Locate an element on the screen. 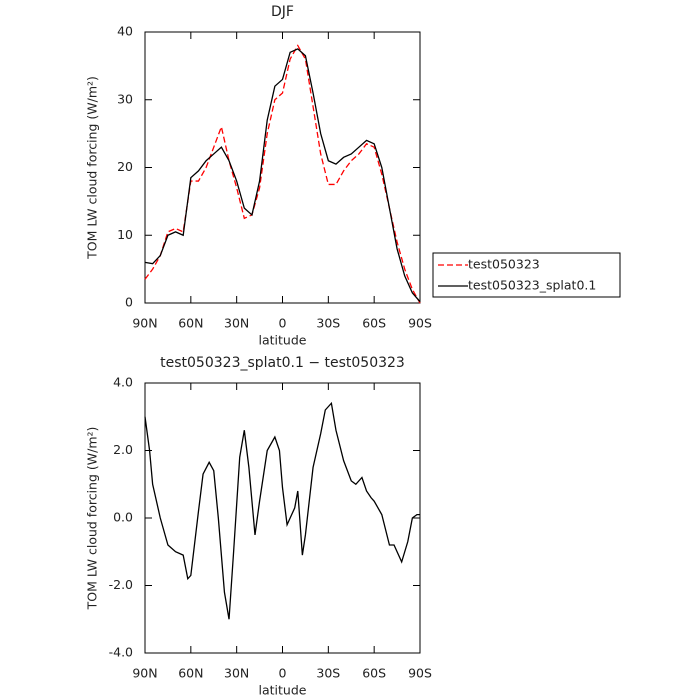  y-tick-label: 0 is located at coordinates (129, 302).